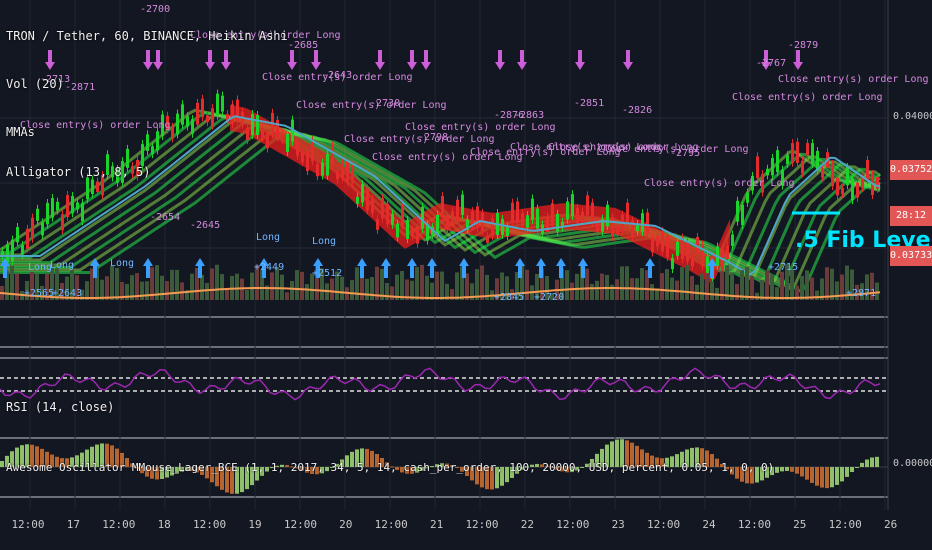 This screenshot has width=932, height=550. What do you see at coordinates (20, 132) in the screenshot?
I see `mmas-indicator-label: MMAs` at bounding box center [20, 132].